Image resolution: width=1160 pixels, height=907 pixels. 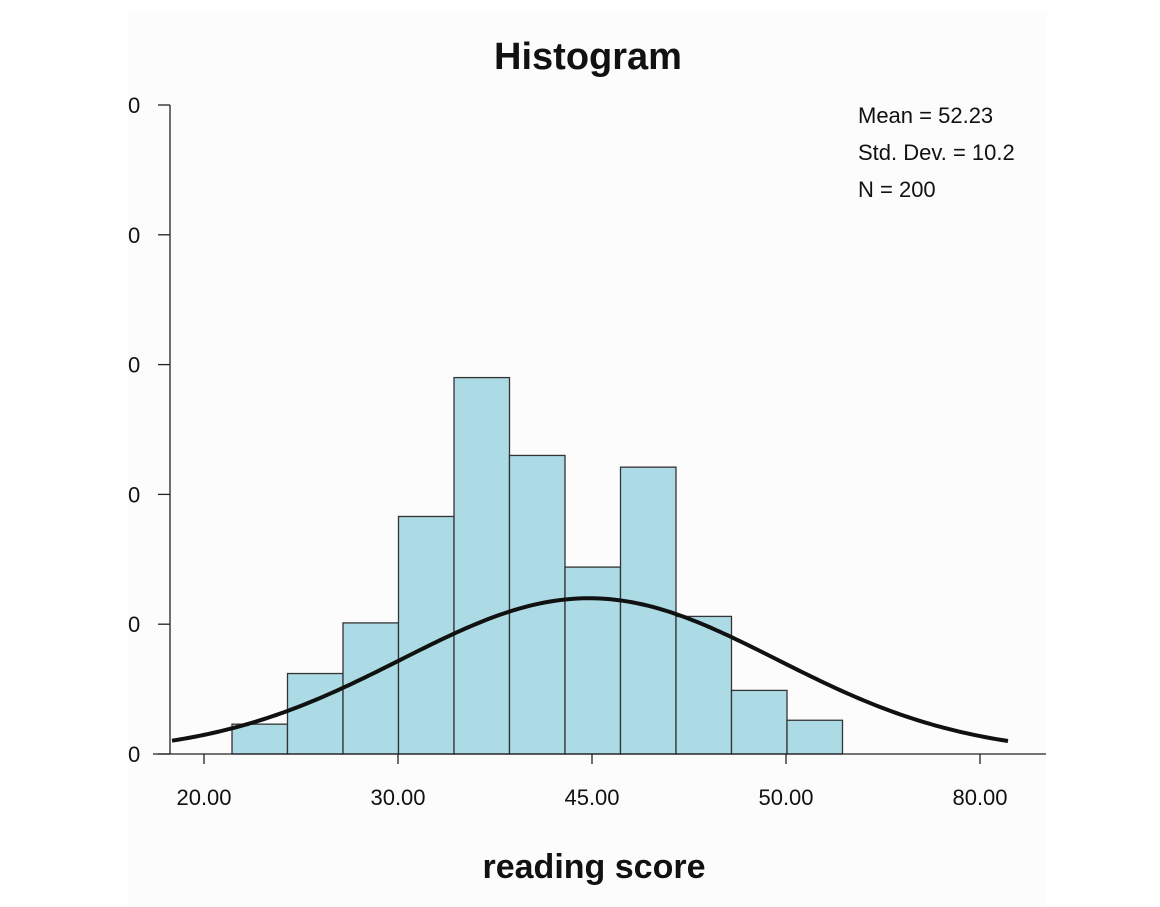 I want to click on stats-box: Mean = 52.23 Std. Dev. = 10.2 N = 200, so click(x=936, y=152).